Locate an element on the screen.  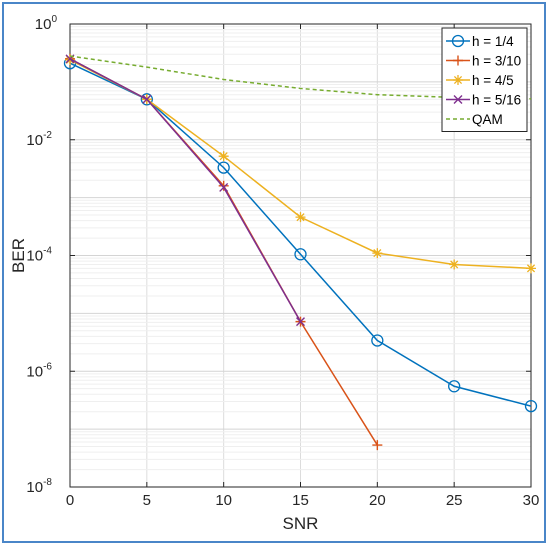
legend-entry: h = 1/4 is located at coordinates (480, 41).